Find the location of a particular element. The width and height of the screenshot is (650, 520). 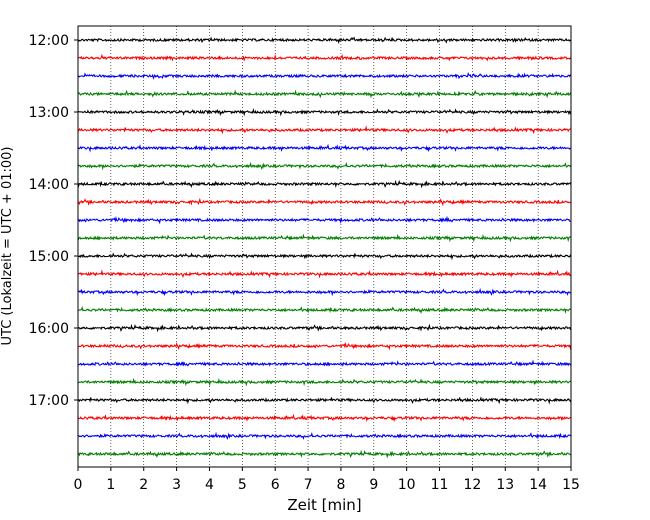

y-tick-label: 13:00 is located at coordinates (49, 113).